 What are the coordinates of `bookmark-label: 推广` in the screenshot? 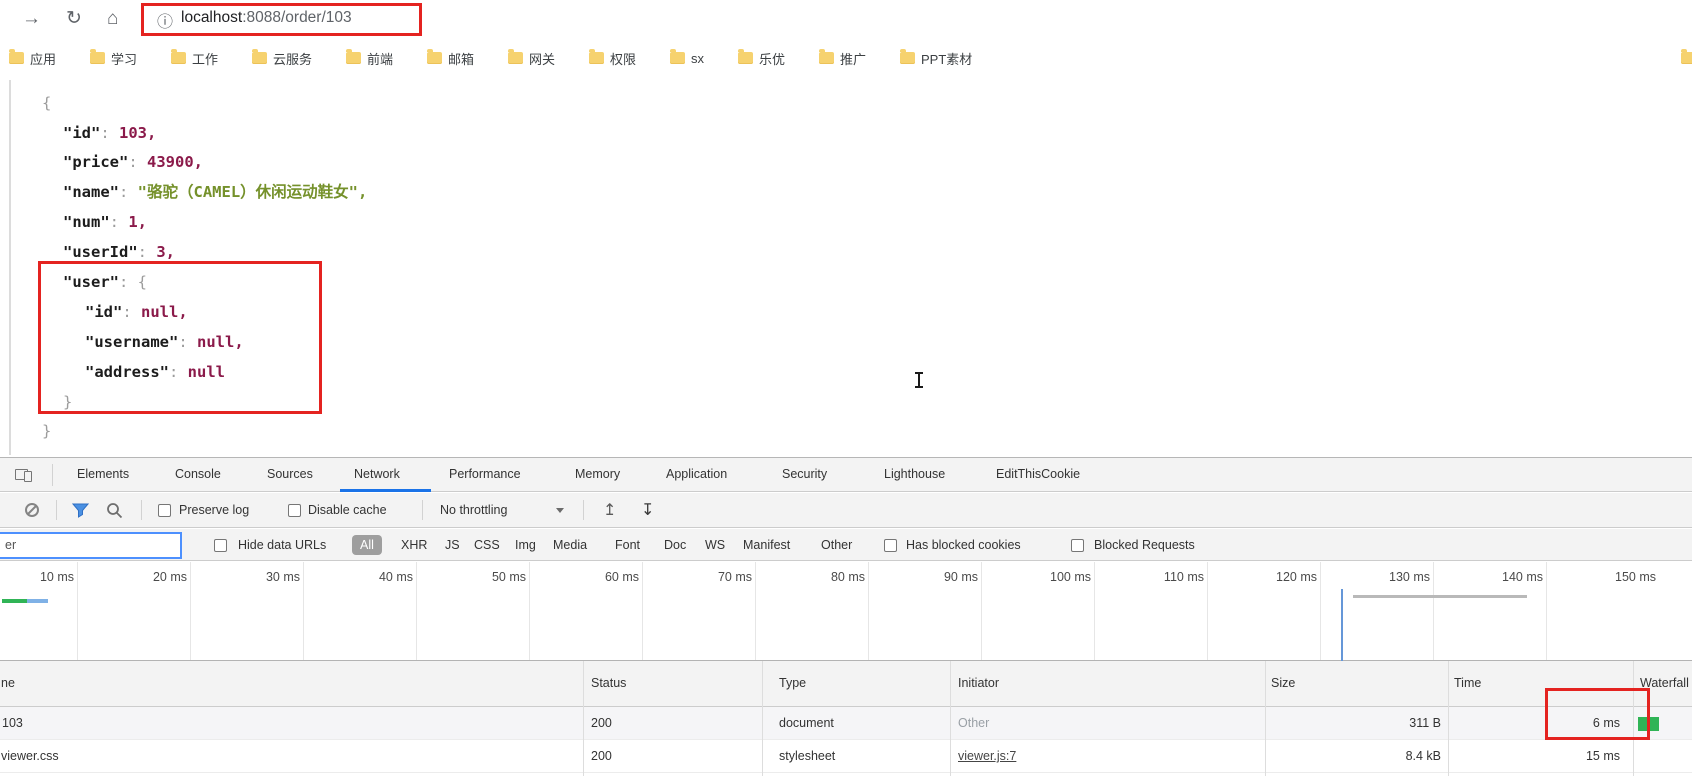 It's located at (853, 59).